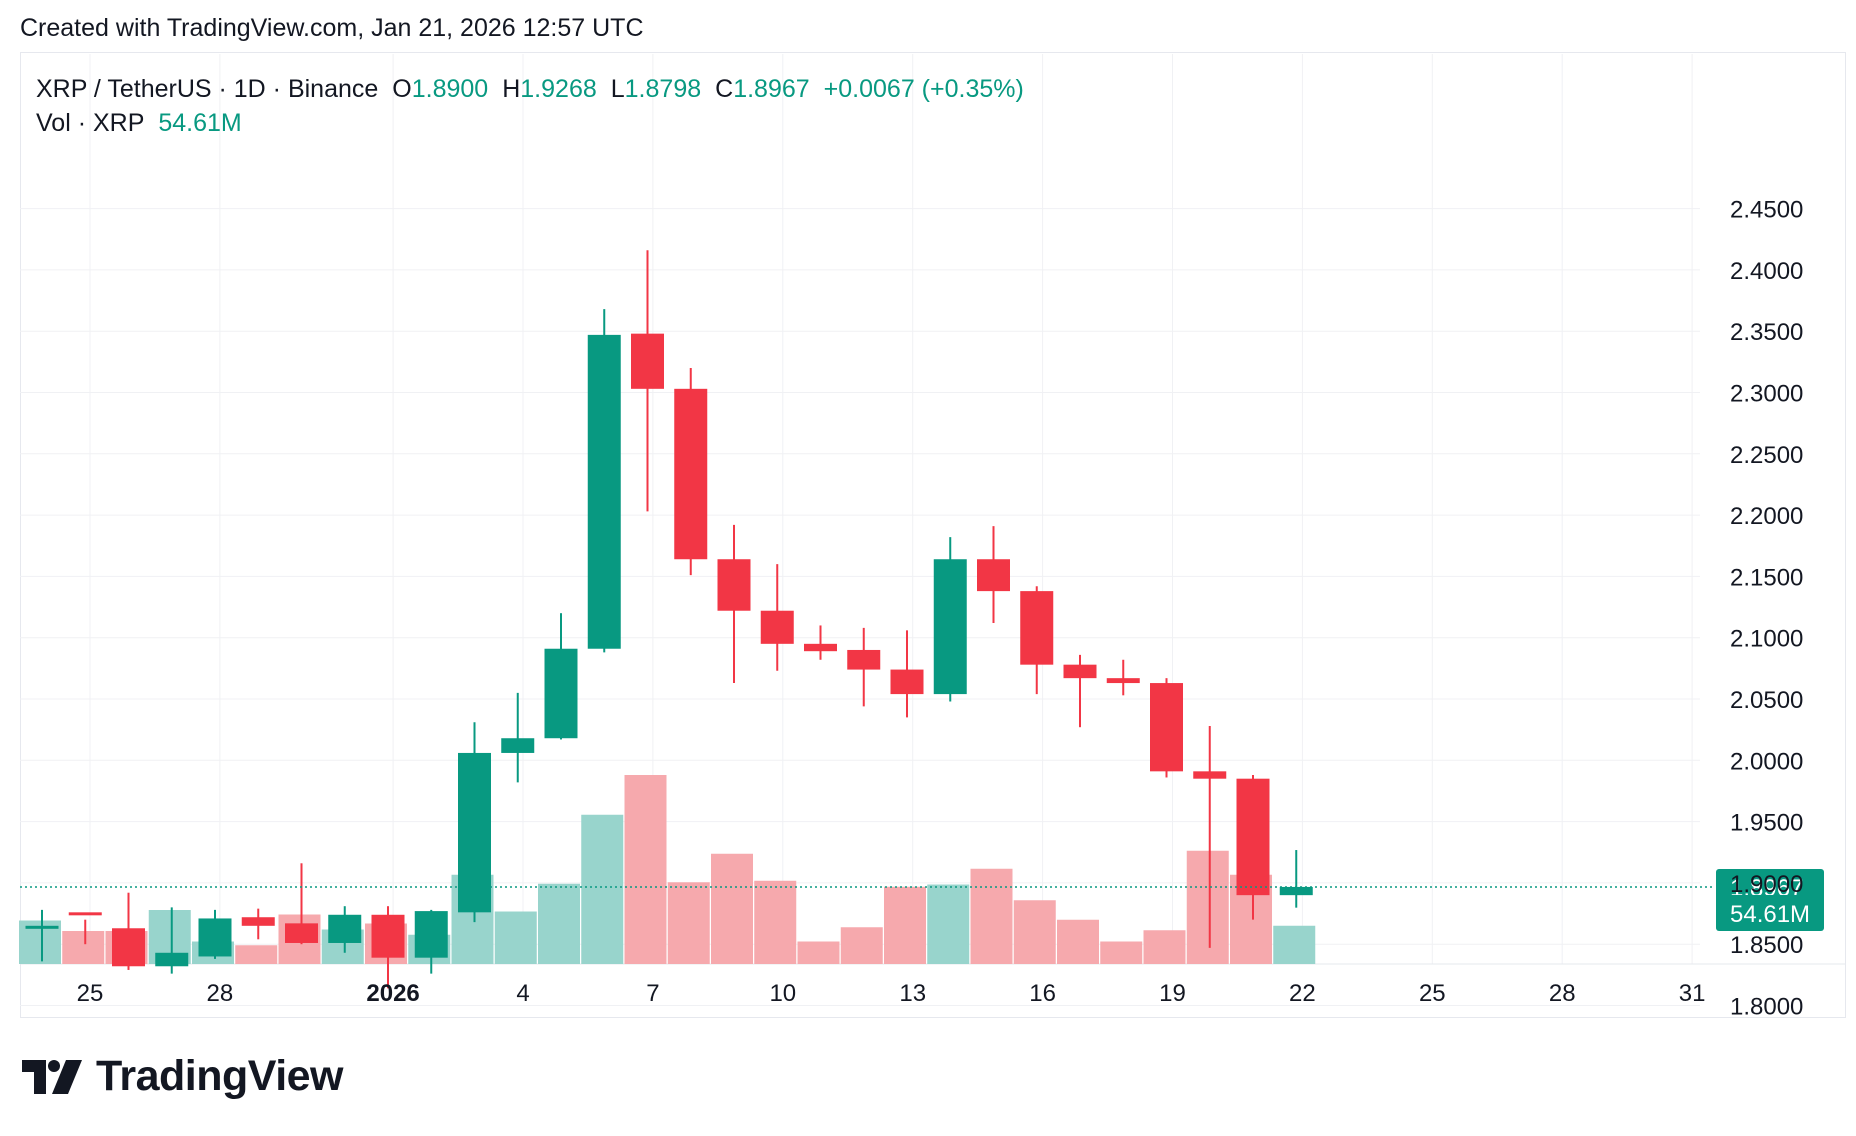  I want to click on time-tick-label: 13, so click(912, 993).